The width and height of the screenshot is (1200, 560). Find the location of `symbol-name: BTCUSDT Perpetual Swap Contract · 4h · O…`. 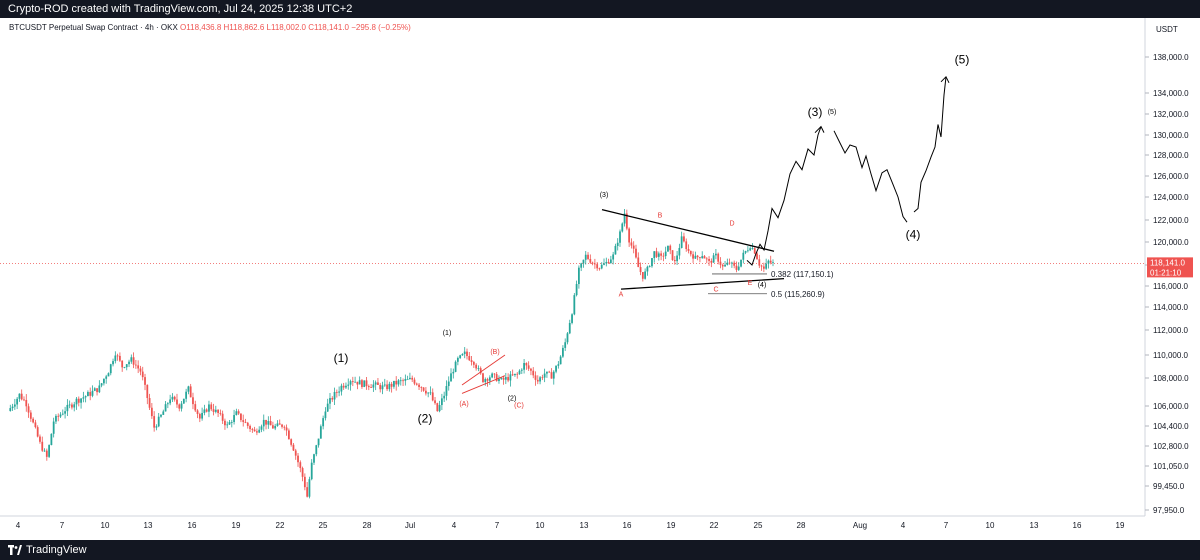

symbol-name: BTCUSDT Perpetual Swap Contract · 4h · O… is located at coordinates (93, 27).